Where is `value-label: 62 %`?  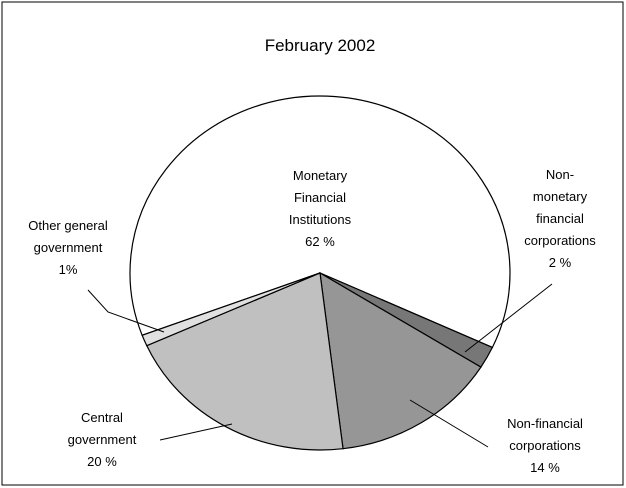
value-label: 62 % is located at coordinates (320, 241).